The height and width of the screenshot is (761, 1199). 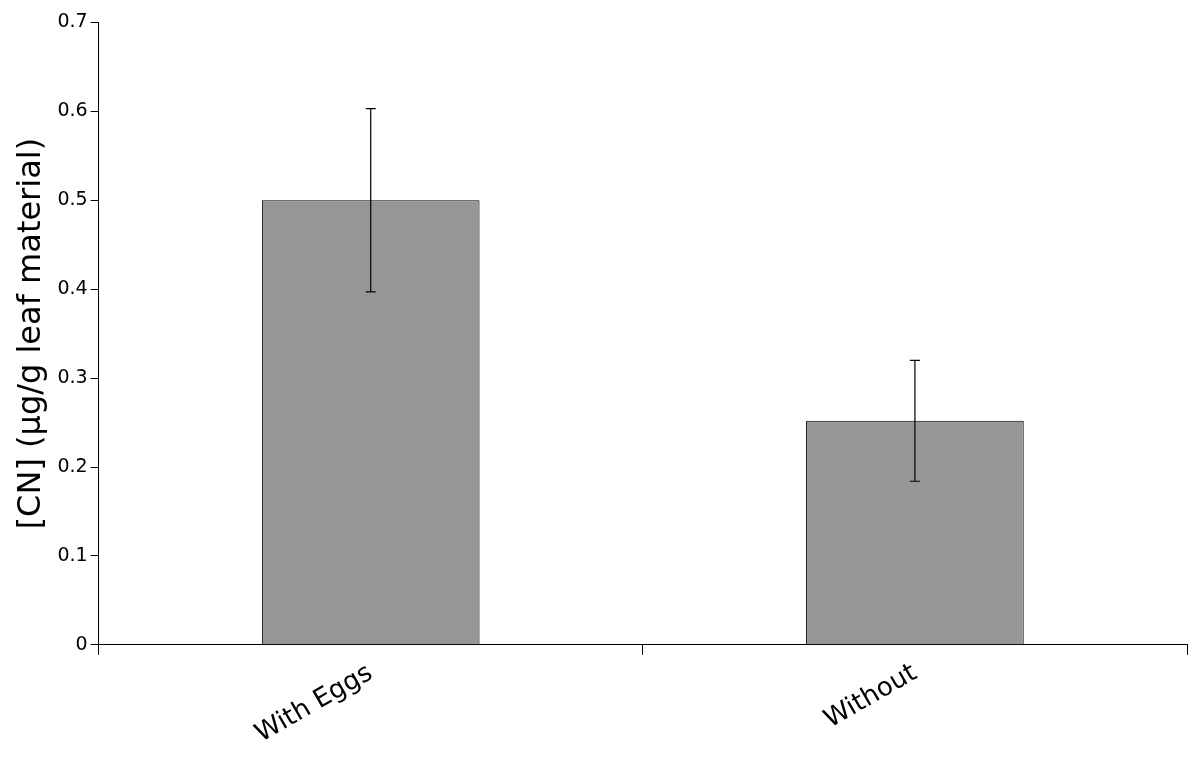 What do you see at coordinates (72, 109) in the screenshot?
I see `y-tick-label: 0.6` at bounding box center [72, 109].